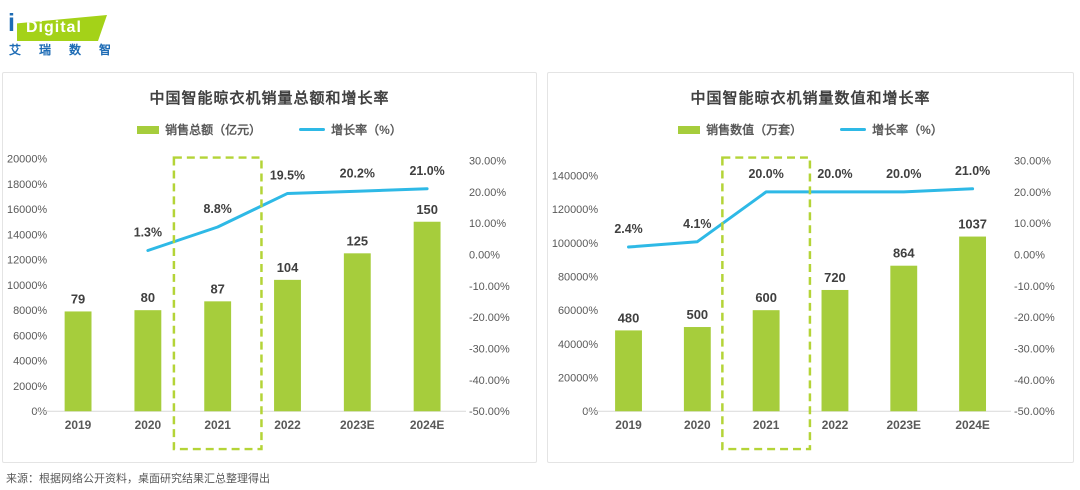 Image resolution: width=1080 pixels, height=490 pixels. I want to click on line-value-label: 8.8%, so click(218, 209).